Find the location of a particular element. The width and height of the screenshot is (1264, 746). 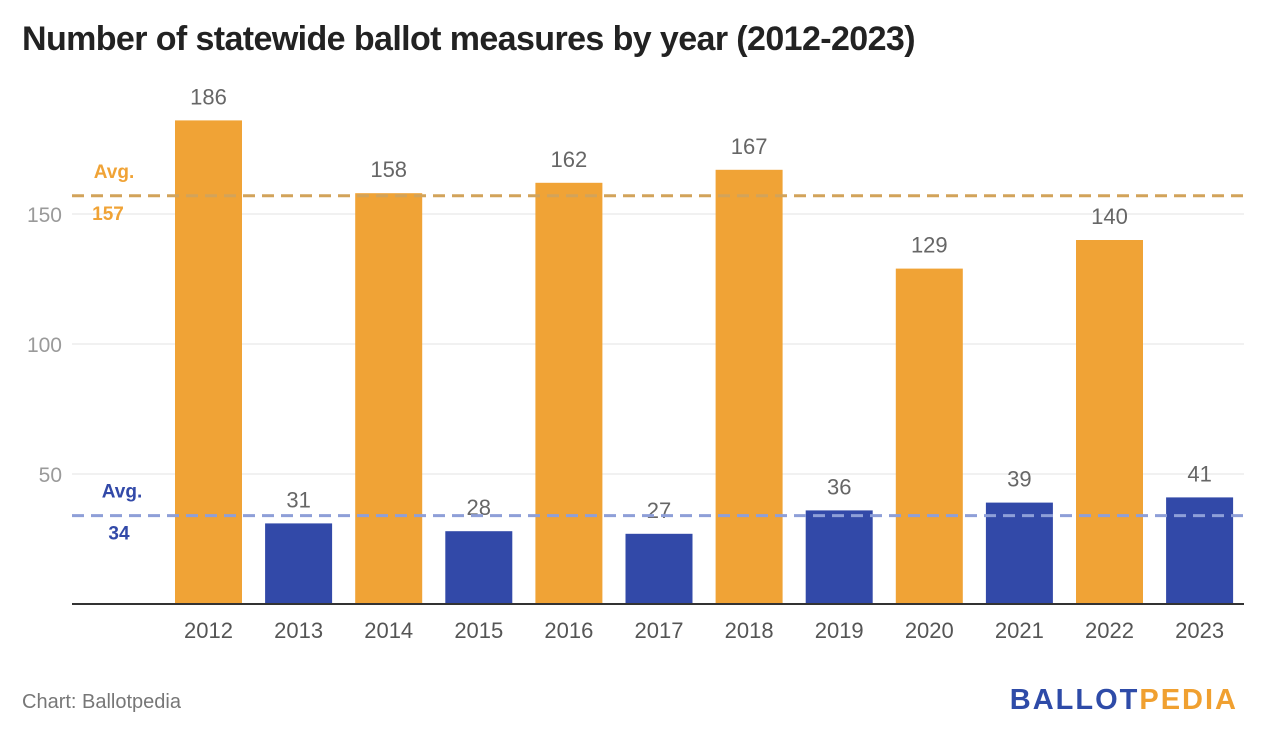

bar-value-label: 140 is located at coordinates (1109, 216).